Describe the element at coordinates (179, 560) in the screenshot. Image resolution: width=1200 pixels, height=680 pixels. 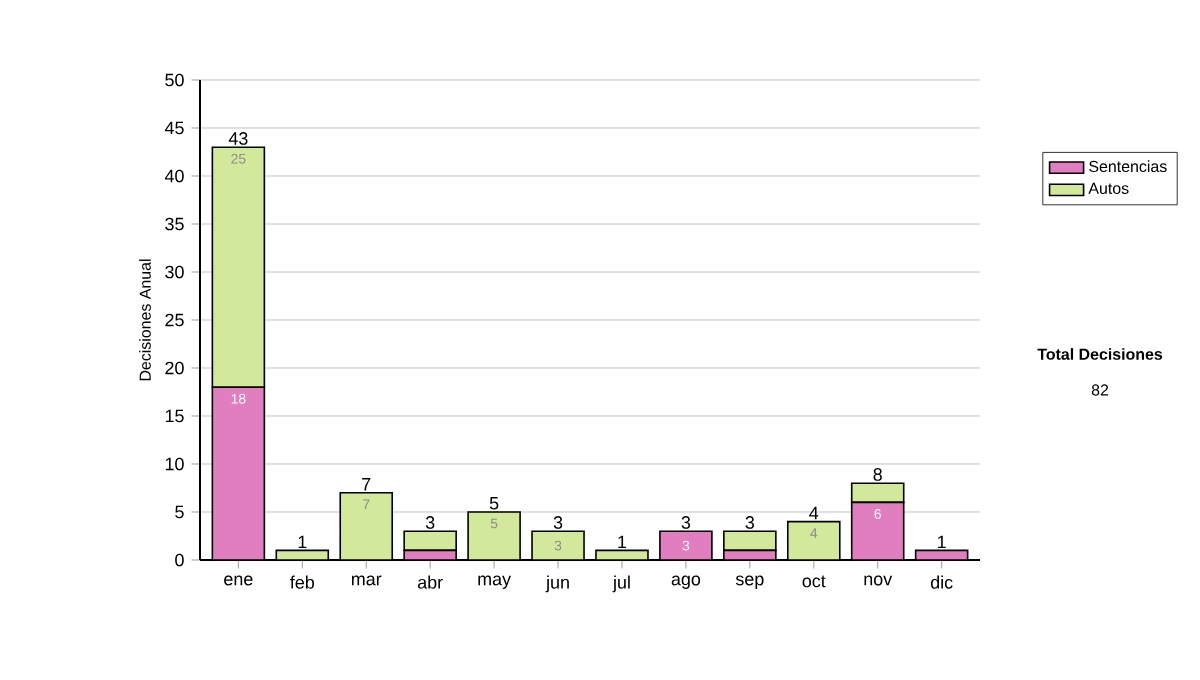
I see `y-tick-label: 0` at that location.